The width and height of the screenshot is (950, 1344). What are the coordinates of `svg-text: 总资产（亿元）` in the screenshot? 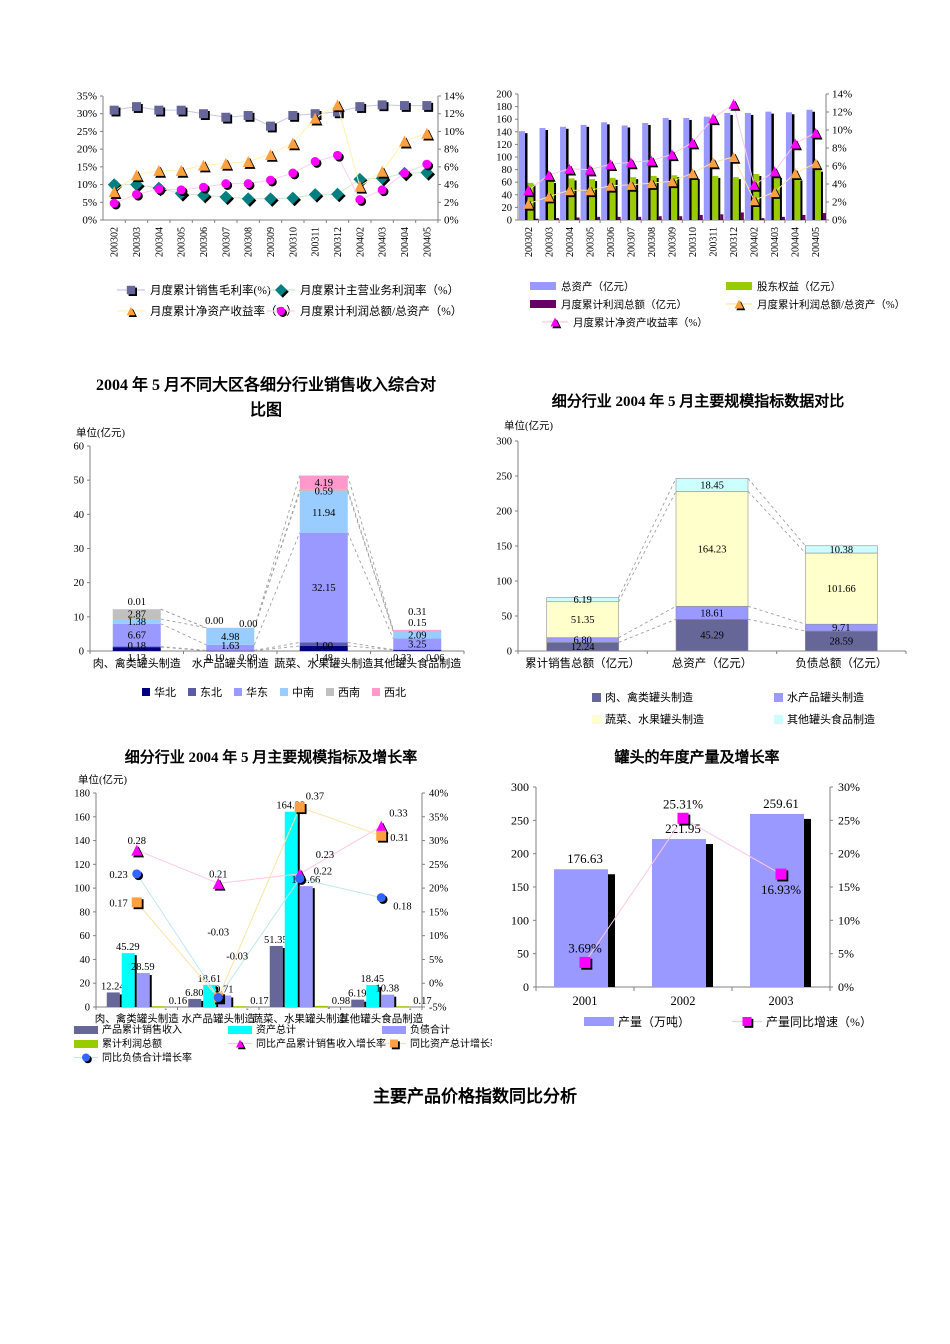 It's located at (598, 286).